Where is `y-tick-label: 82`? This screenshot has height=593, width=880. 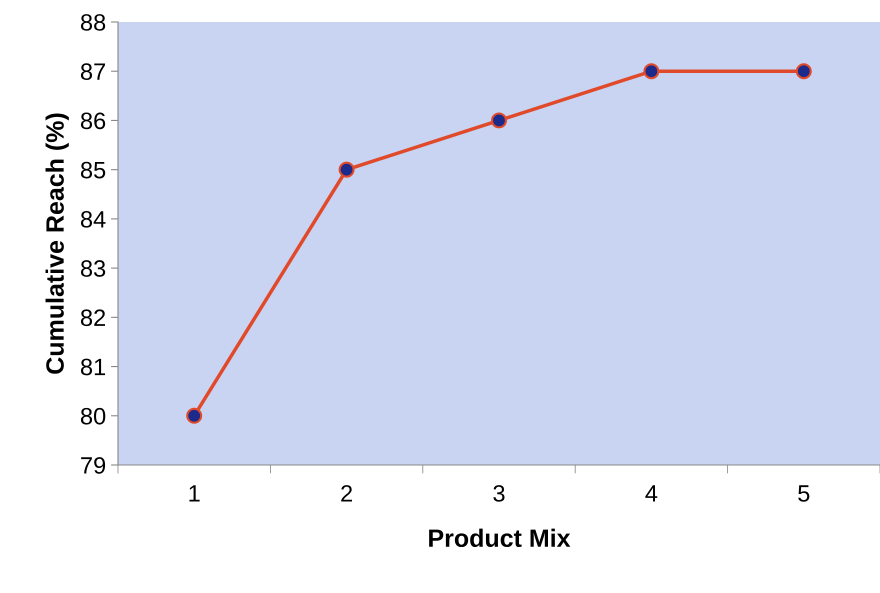 y-tick-label: 82 is located at coordinates (93, 317).